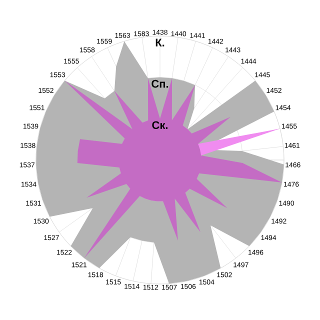 Image resolution: width=320 pixels, height=320 pixels. I want to click on y-tick-label: Ск., so click(160, 125).